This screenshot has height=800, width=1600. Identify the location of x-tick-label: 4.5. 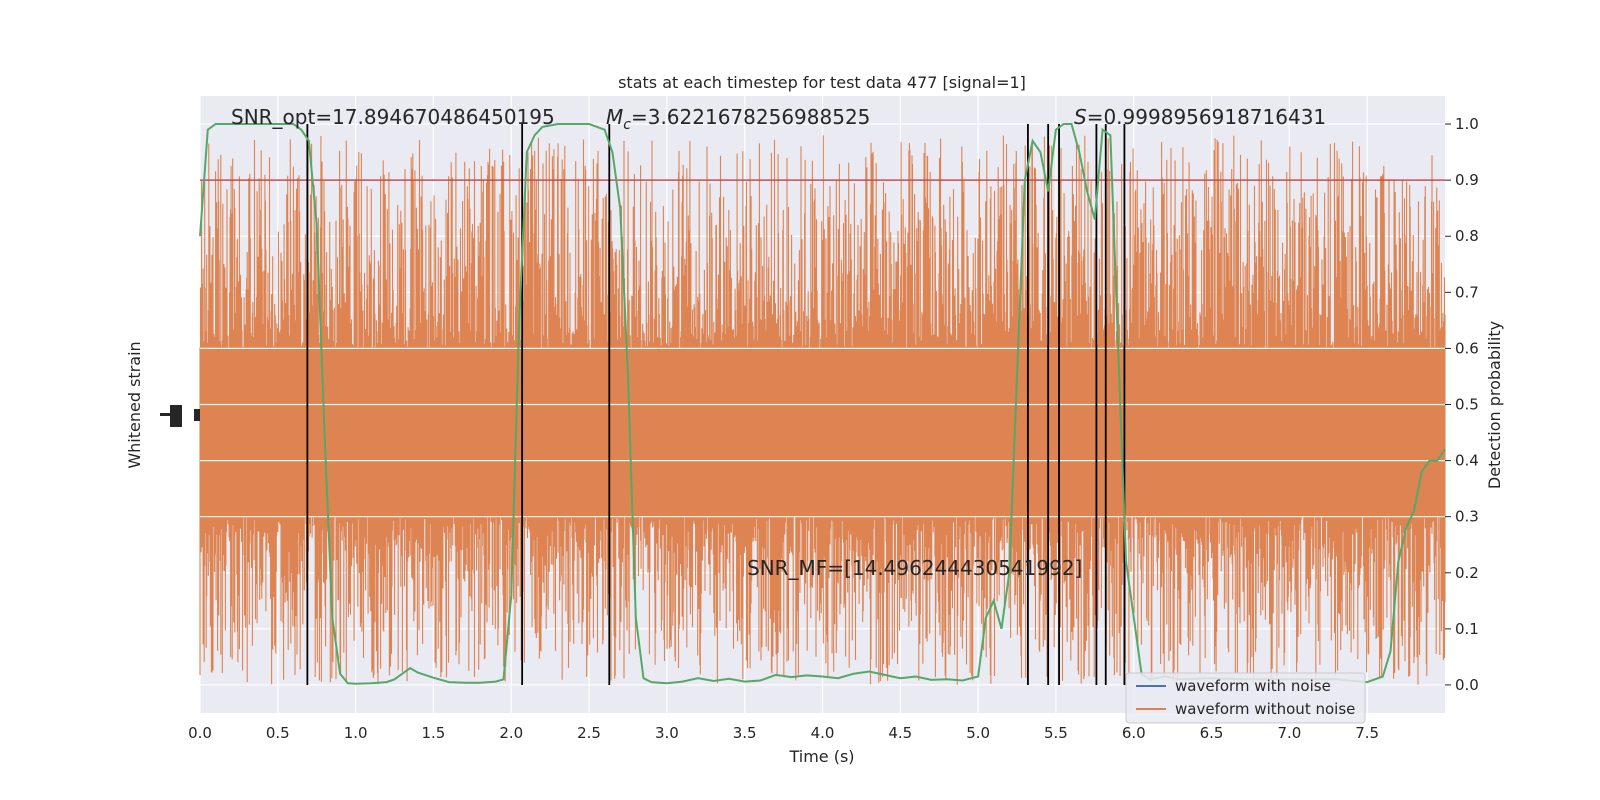
(900, 733).